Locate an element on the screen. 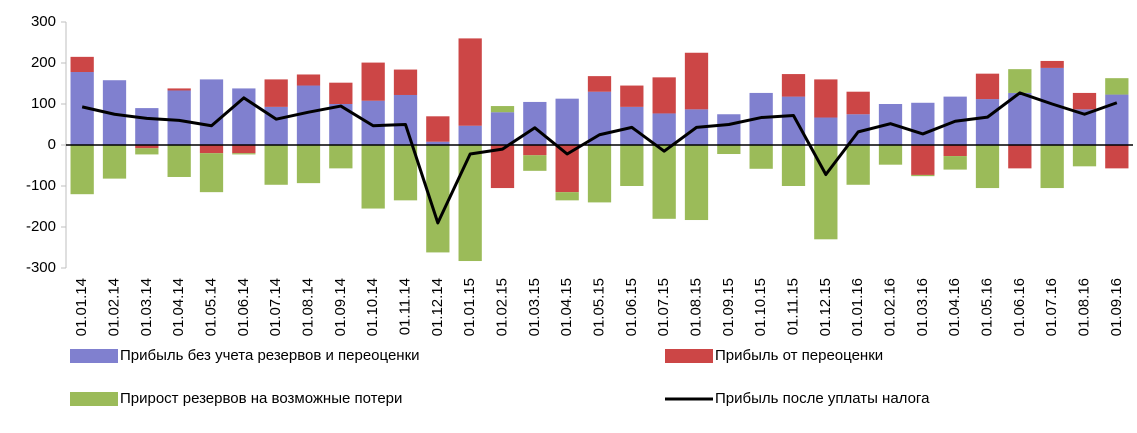 This screenshot has height=433, width=1137. y-tick-label: 100 is located at coordinates (43, 103).